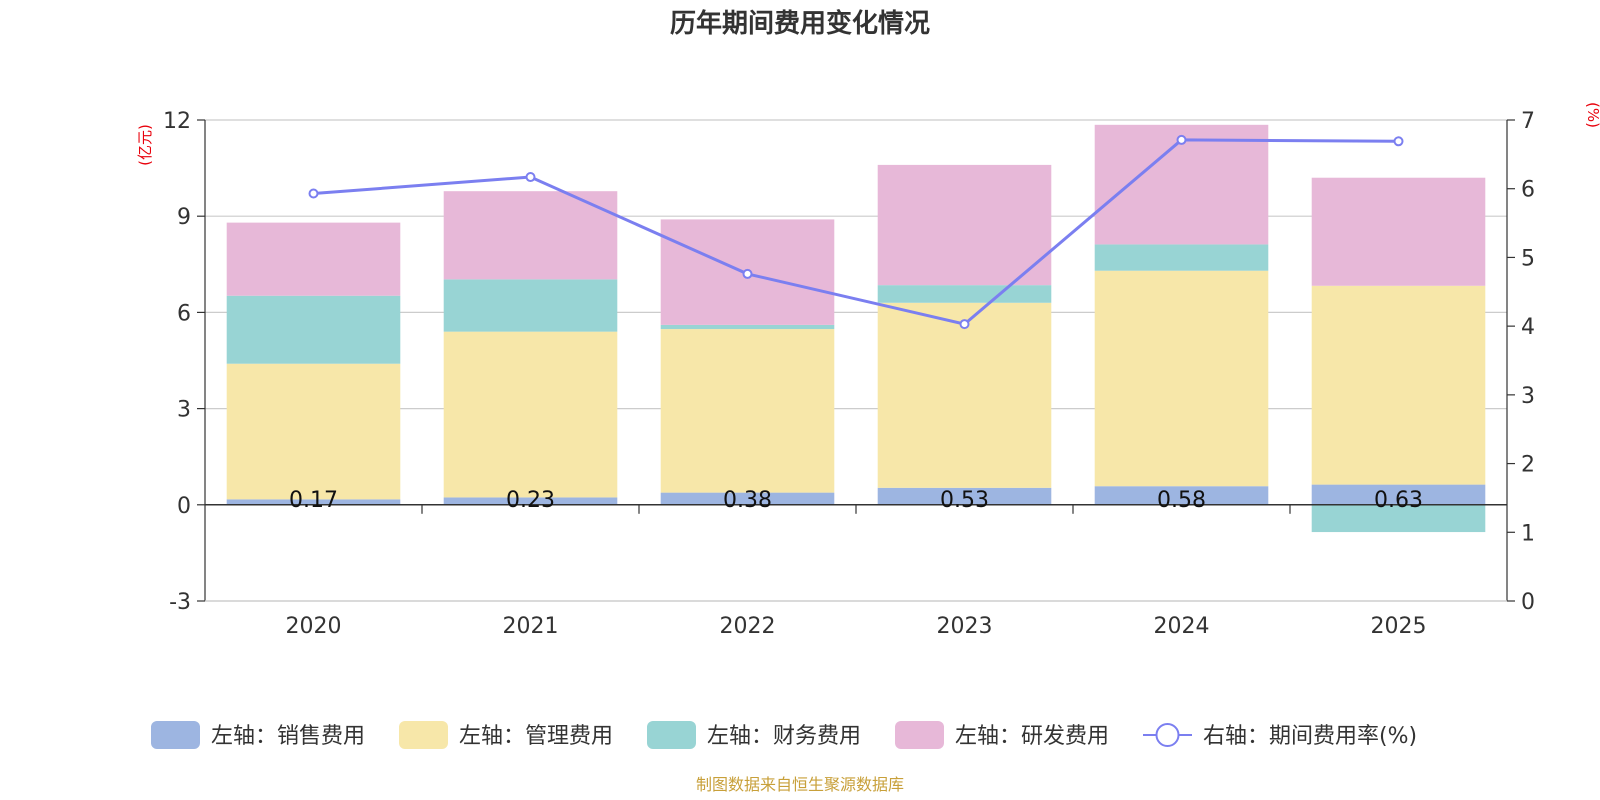 The height and width of the screenshot is (800, 1600). I want to click on sales-value-label: 0.38, so click(747, 500).